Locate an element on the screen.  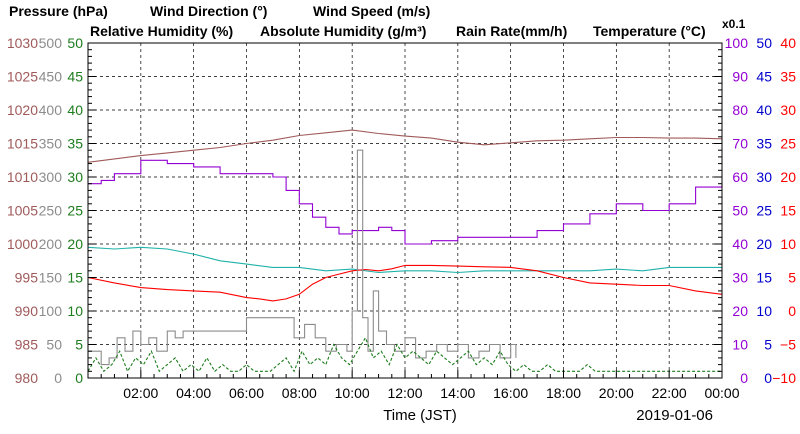
y-tick-label: 1020 is located at coordinates (22, 110).